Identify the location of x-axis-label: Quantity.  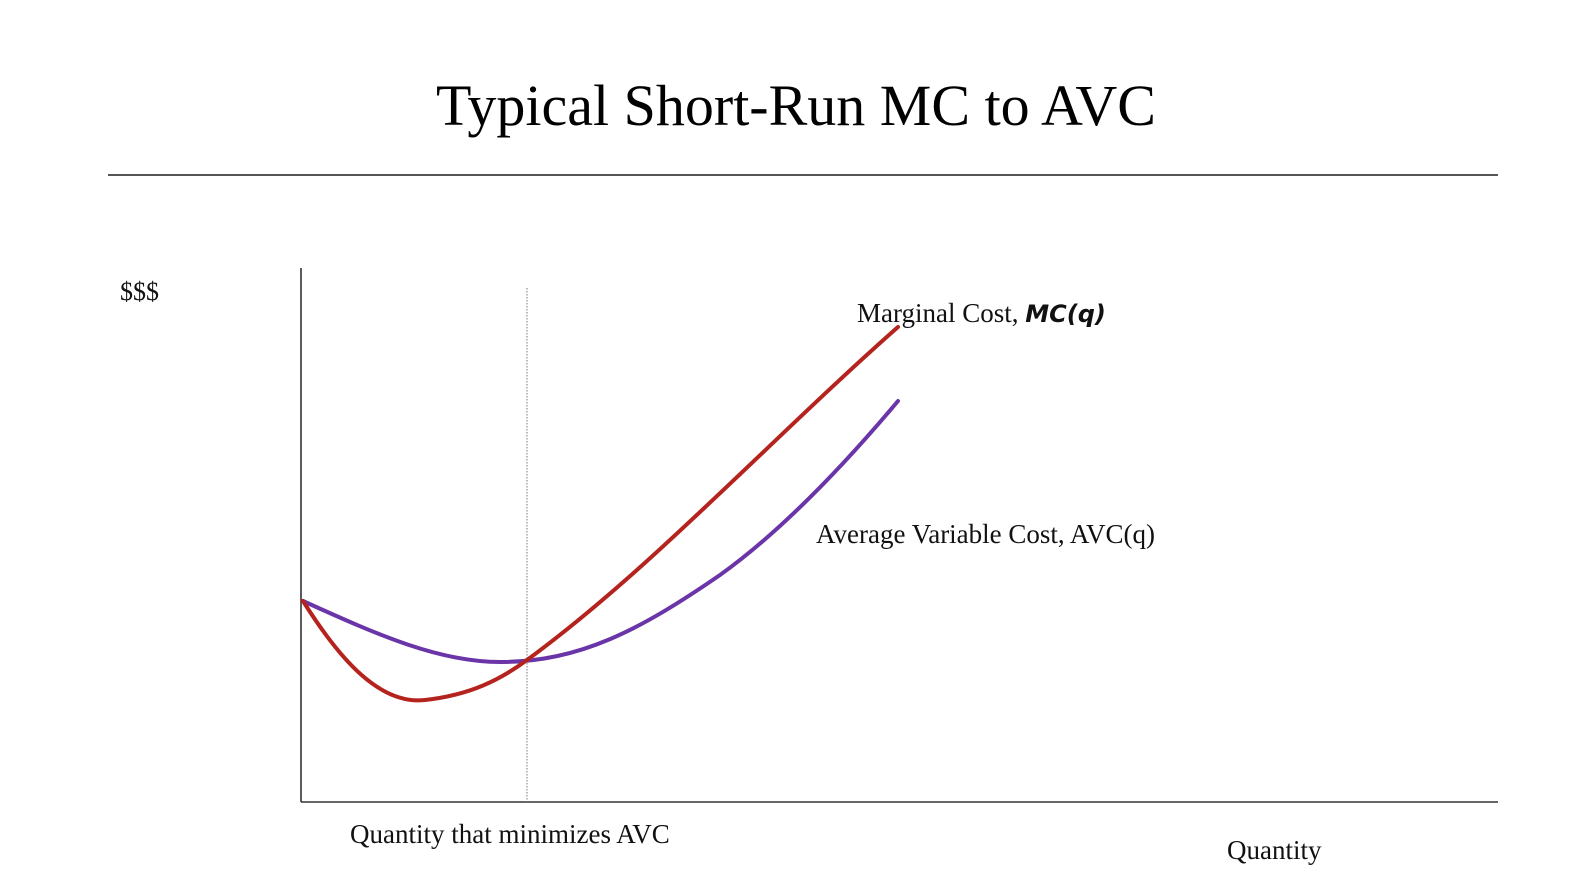
(1274, 850).